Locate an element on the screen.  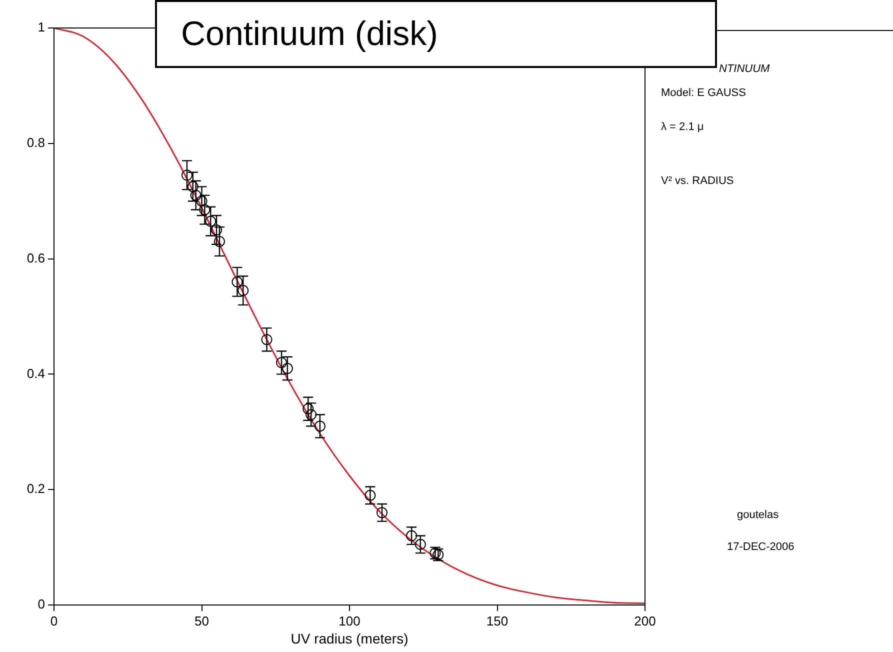
y-tick-label: 0.4 is located at coordinates (35, 373).